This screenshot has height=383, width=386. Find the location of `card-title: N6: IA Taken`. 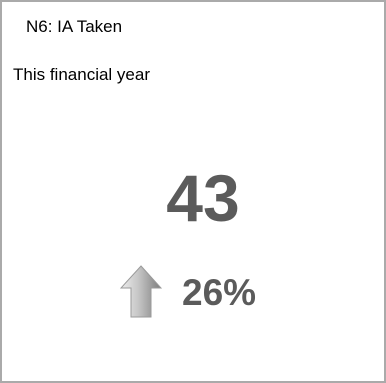

card-title: N6: IA Taken is located at coordinates (74, 26).